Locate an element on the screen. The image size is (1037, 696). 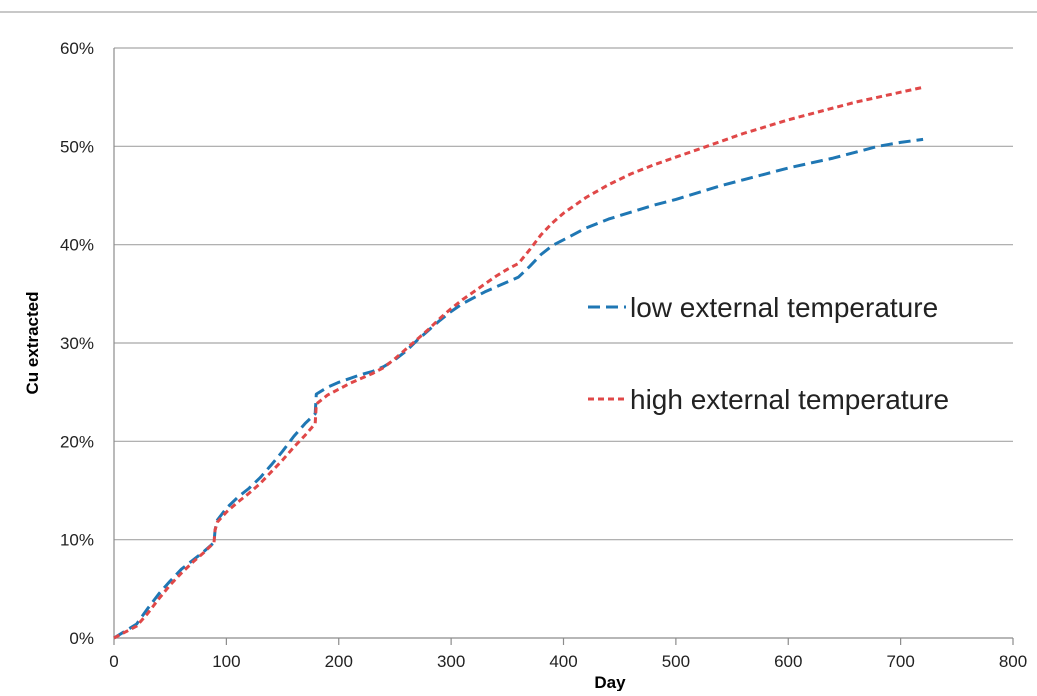
y-axis-title: Cu extracted is located at coordinates (32, 343).